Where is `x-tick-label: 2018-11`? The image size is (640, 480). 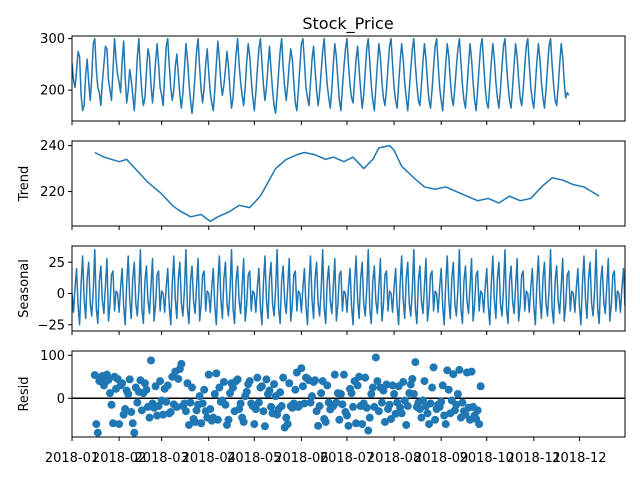
x-tick-label: 2018-11 is located at coordinates (534, 458).